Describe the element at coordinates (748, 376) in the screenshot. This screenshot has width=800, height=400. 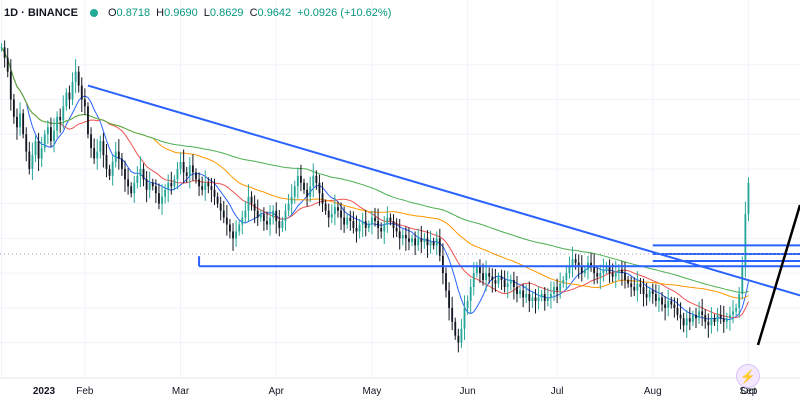
I see `lightning-icon: ⚡` at that location.